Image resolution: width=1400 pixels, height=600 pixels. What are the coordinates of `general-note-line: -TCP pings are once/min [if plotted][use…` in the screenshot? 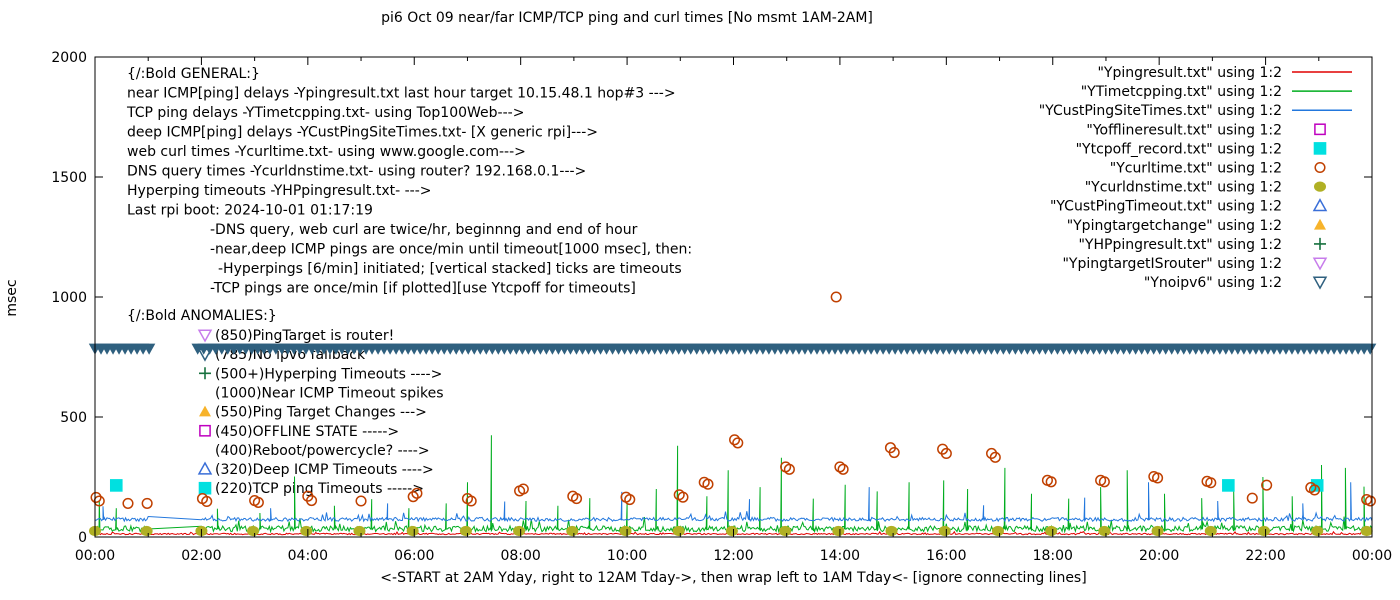 It's located at (423, 289).